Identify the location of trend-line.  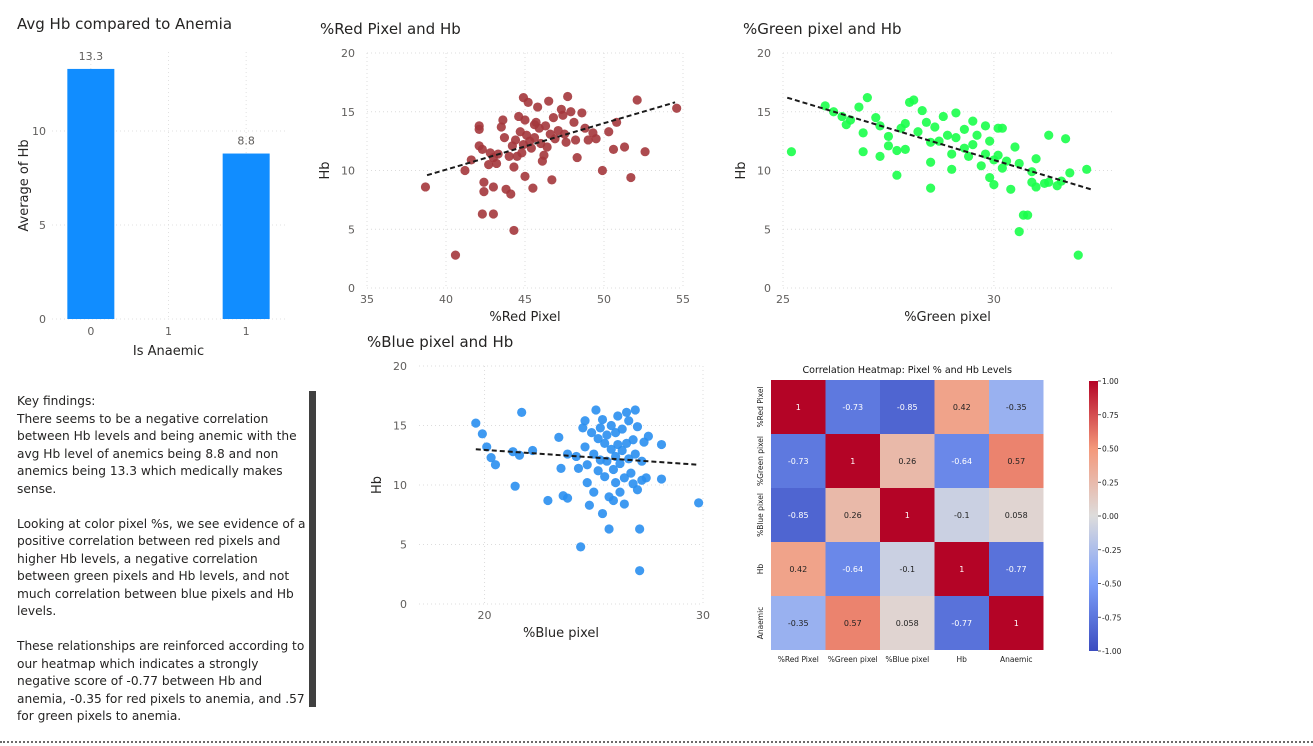
(587, 457).